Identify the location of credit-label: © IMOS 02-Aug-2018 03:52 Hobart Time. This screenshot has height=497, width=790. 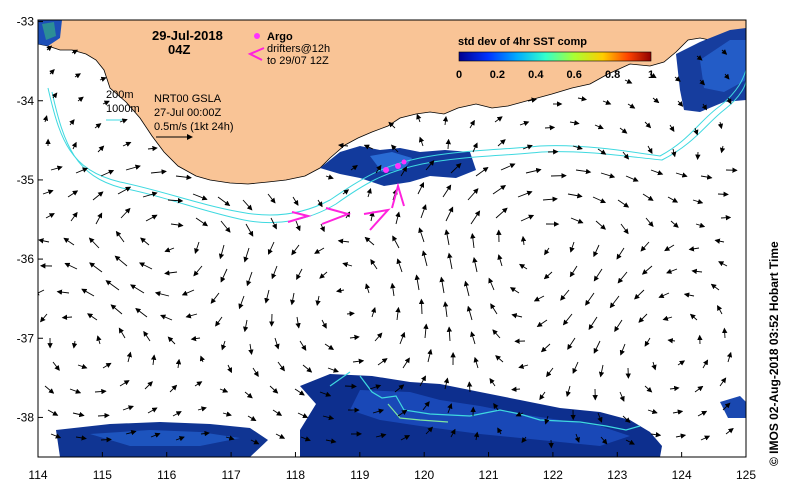
(774, 353).